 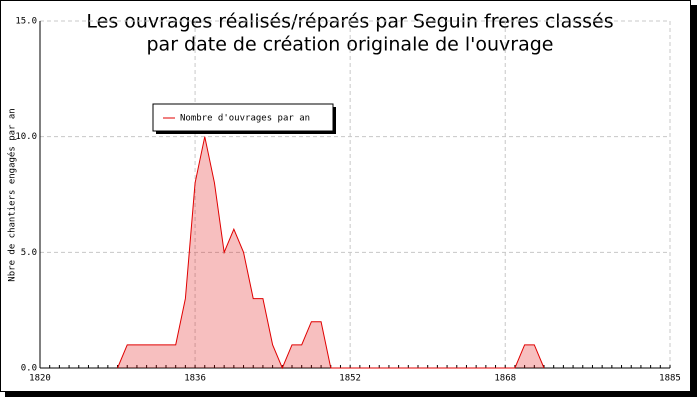 What do you see at coordinates (29, 369) in the screenshot?
I see `y-tick-label: 0.0` at bounding box center [29, 369].